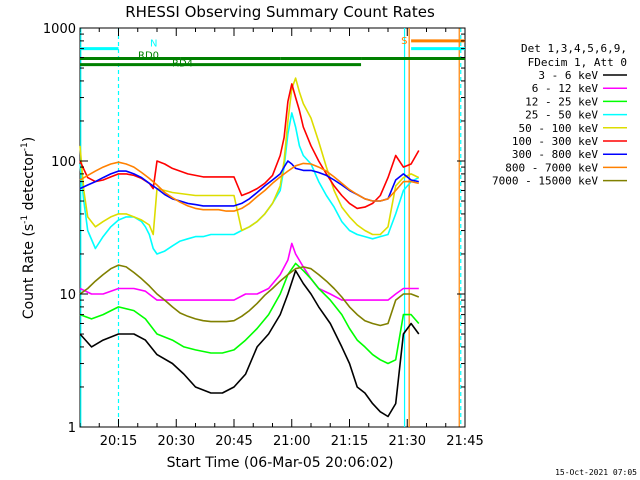 Image resolution: width=640 pixels, height=480 pixels. I want to click on y-tick-label-0: 1, so click(72, 428).